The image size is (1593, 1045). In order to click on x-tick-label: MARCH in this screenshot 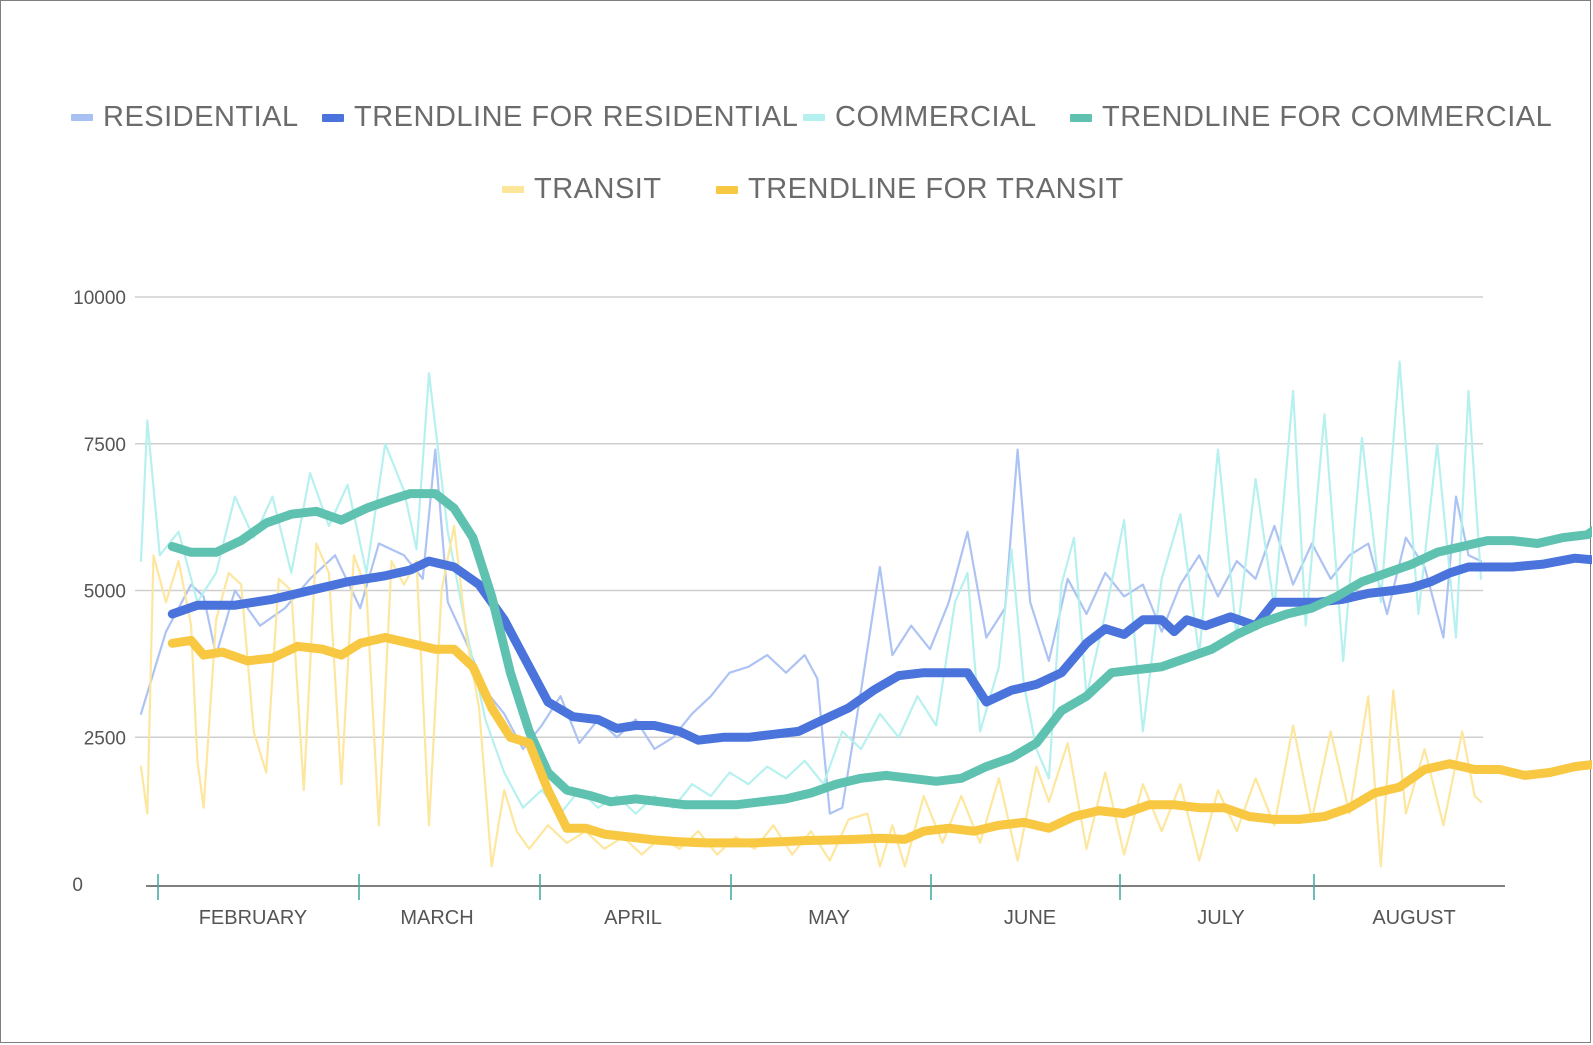, I will do `click(436, 918)`.